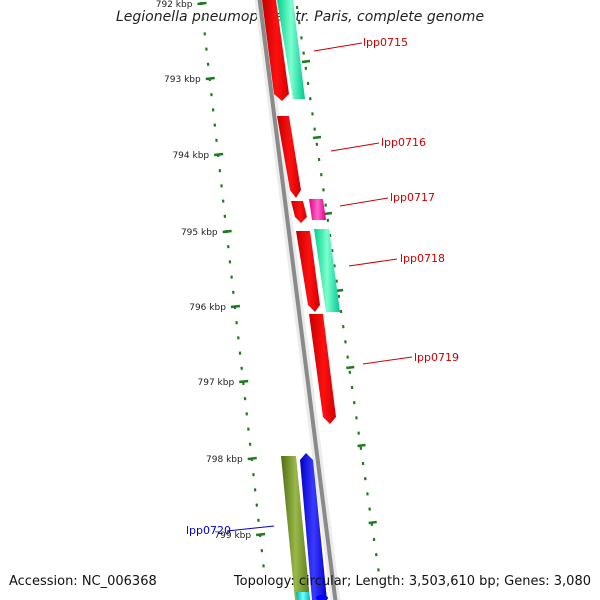 Image resolution: width=600 pixels, height=600 pixels. What do you see at coordinates (373, 262) in the screenshot?
I see `callout-line-lpp0718` at bounding box center [373, 262].